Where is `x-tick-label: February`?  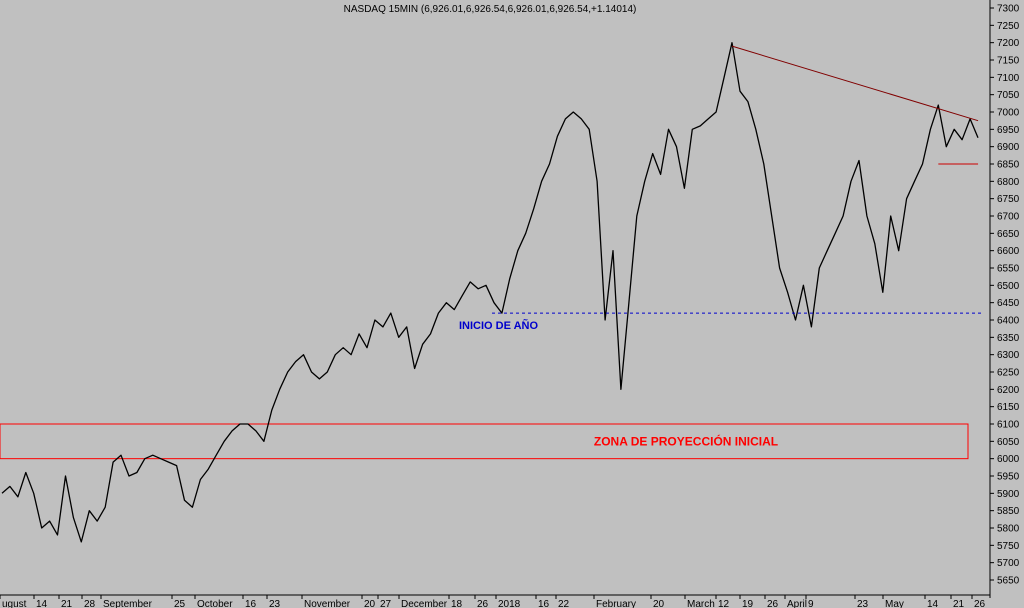
x-tick-label: February is located at coordinates (616, 603).